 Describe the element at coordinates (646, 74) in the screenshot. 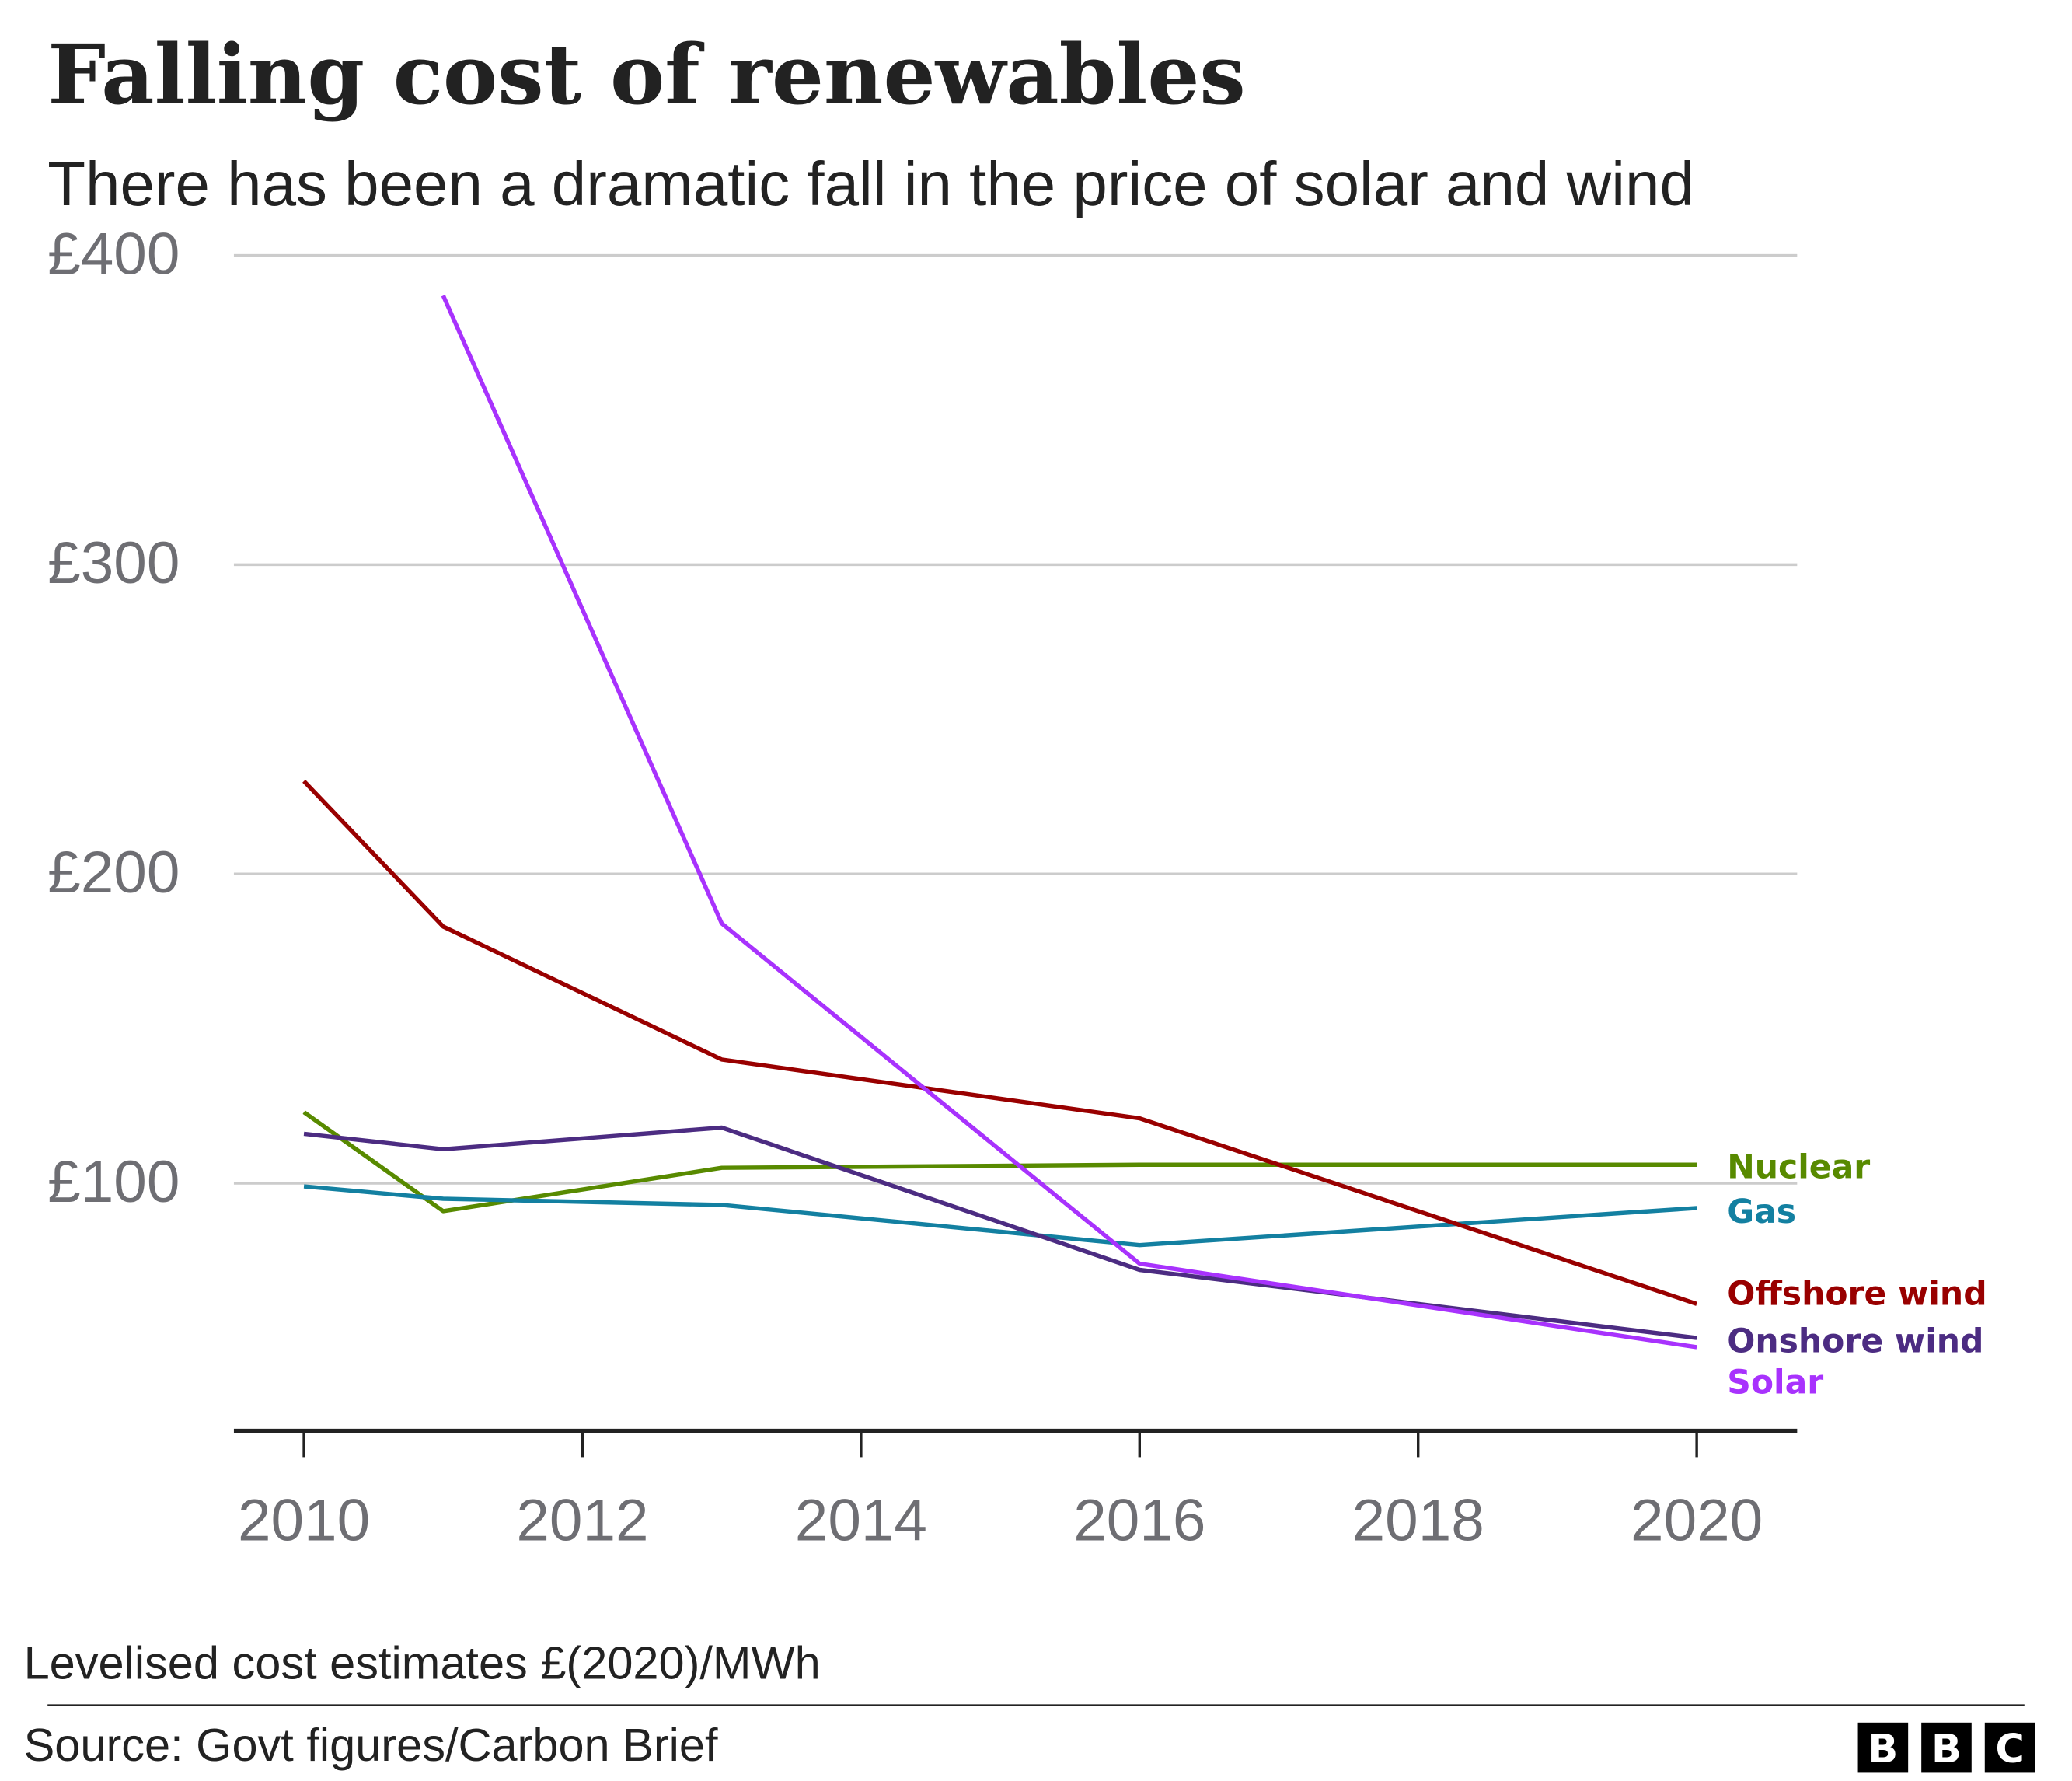

I see `chart-title: Falling cost of renewables` at that location.